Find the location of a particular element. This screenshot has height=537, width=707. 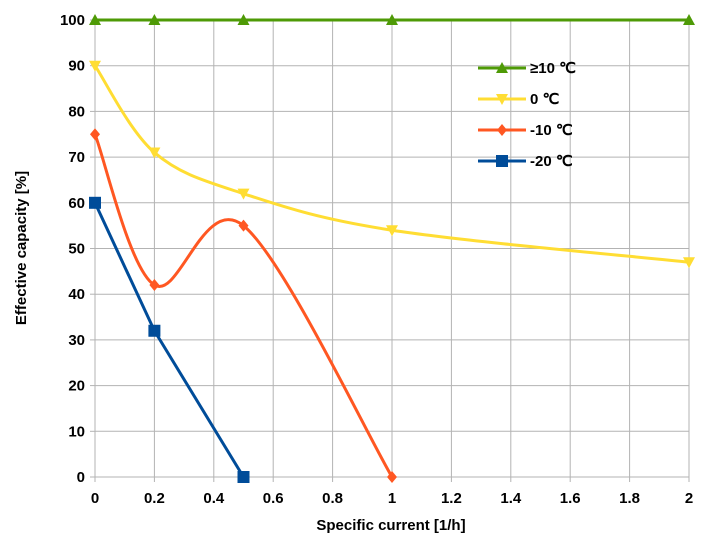

y-tick-label: 80 is located at coordinates (76, 111).